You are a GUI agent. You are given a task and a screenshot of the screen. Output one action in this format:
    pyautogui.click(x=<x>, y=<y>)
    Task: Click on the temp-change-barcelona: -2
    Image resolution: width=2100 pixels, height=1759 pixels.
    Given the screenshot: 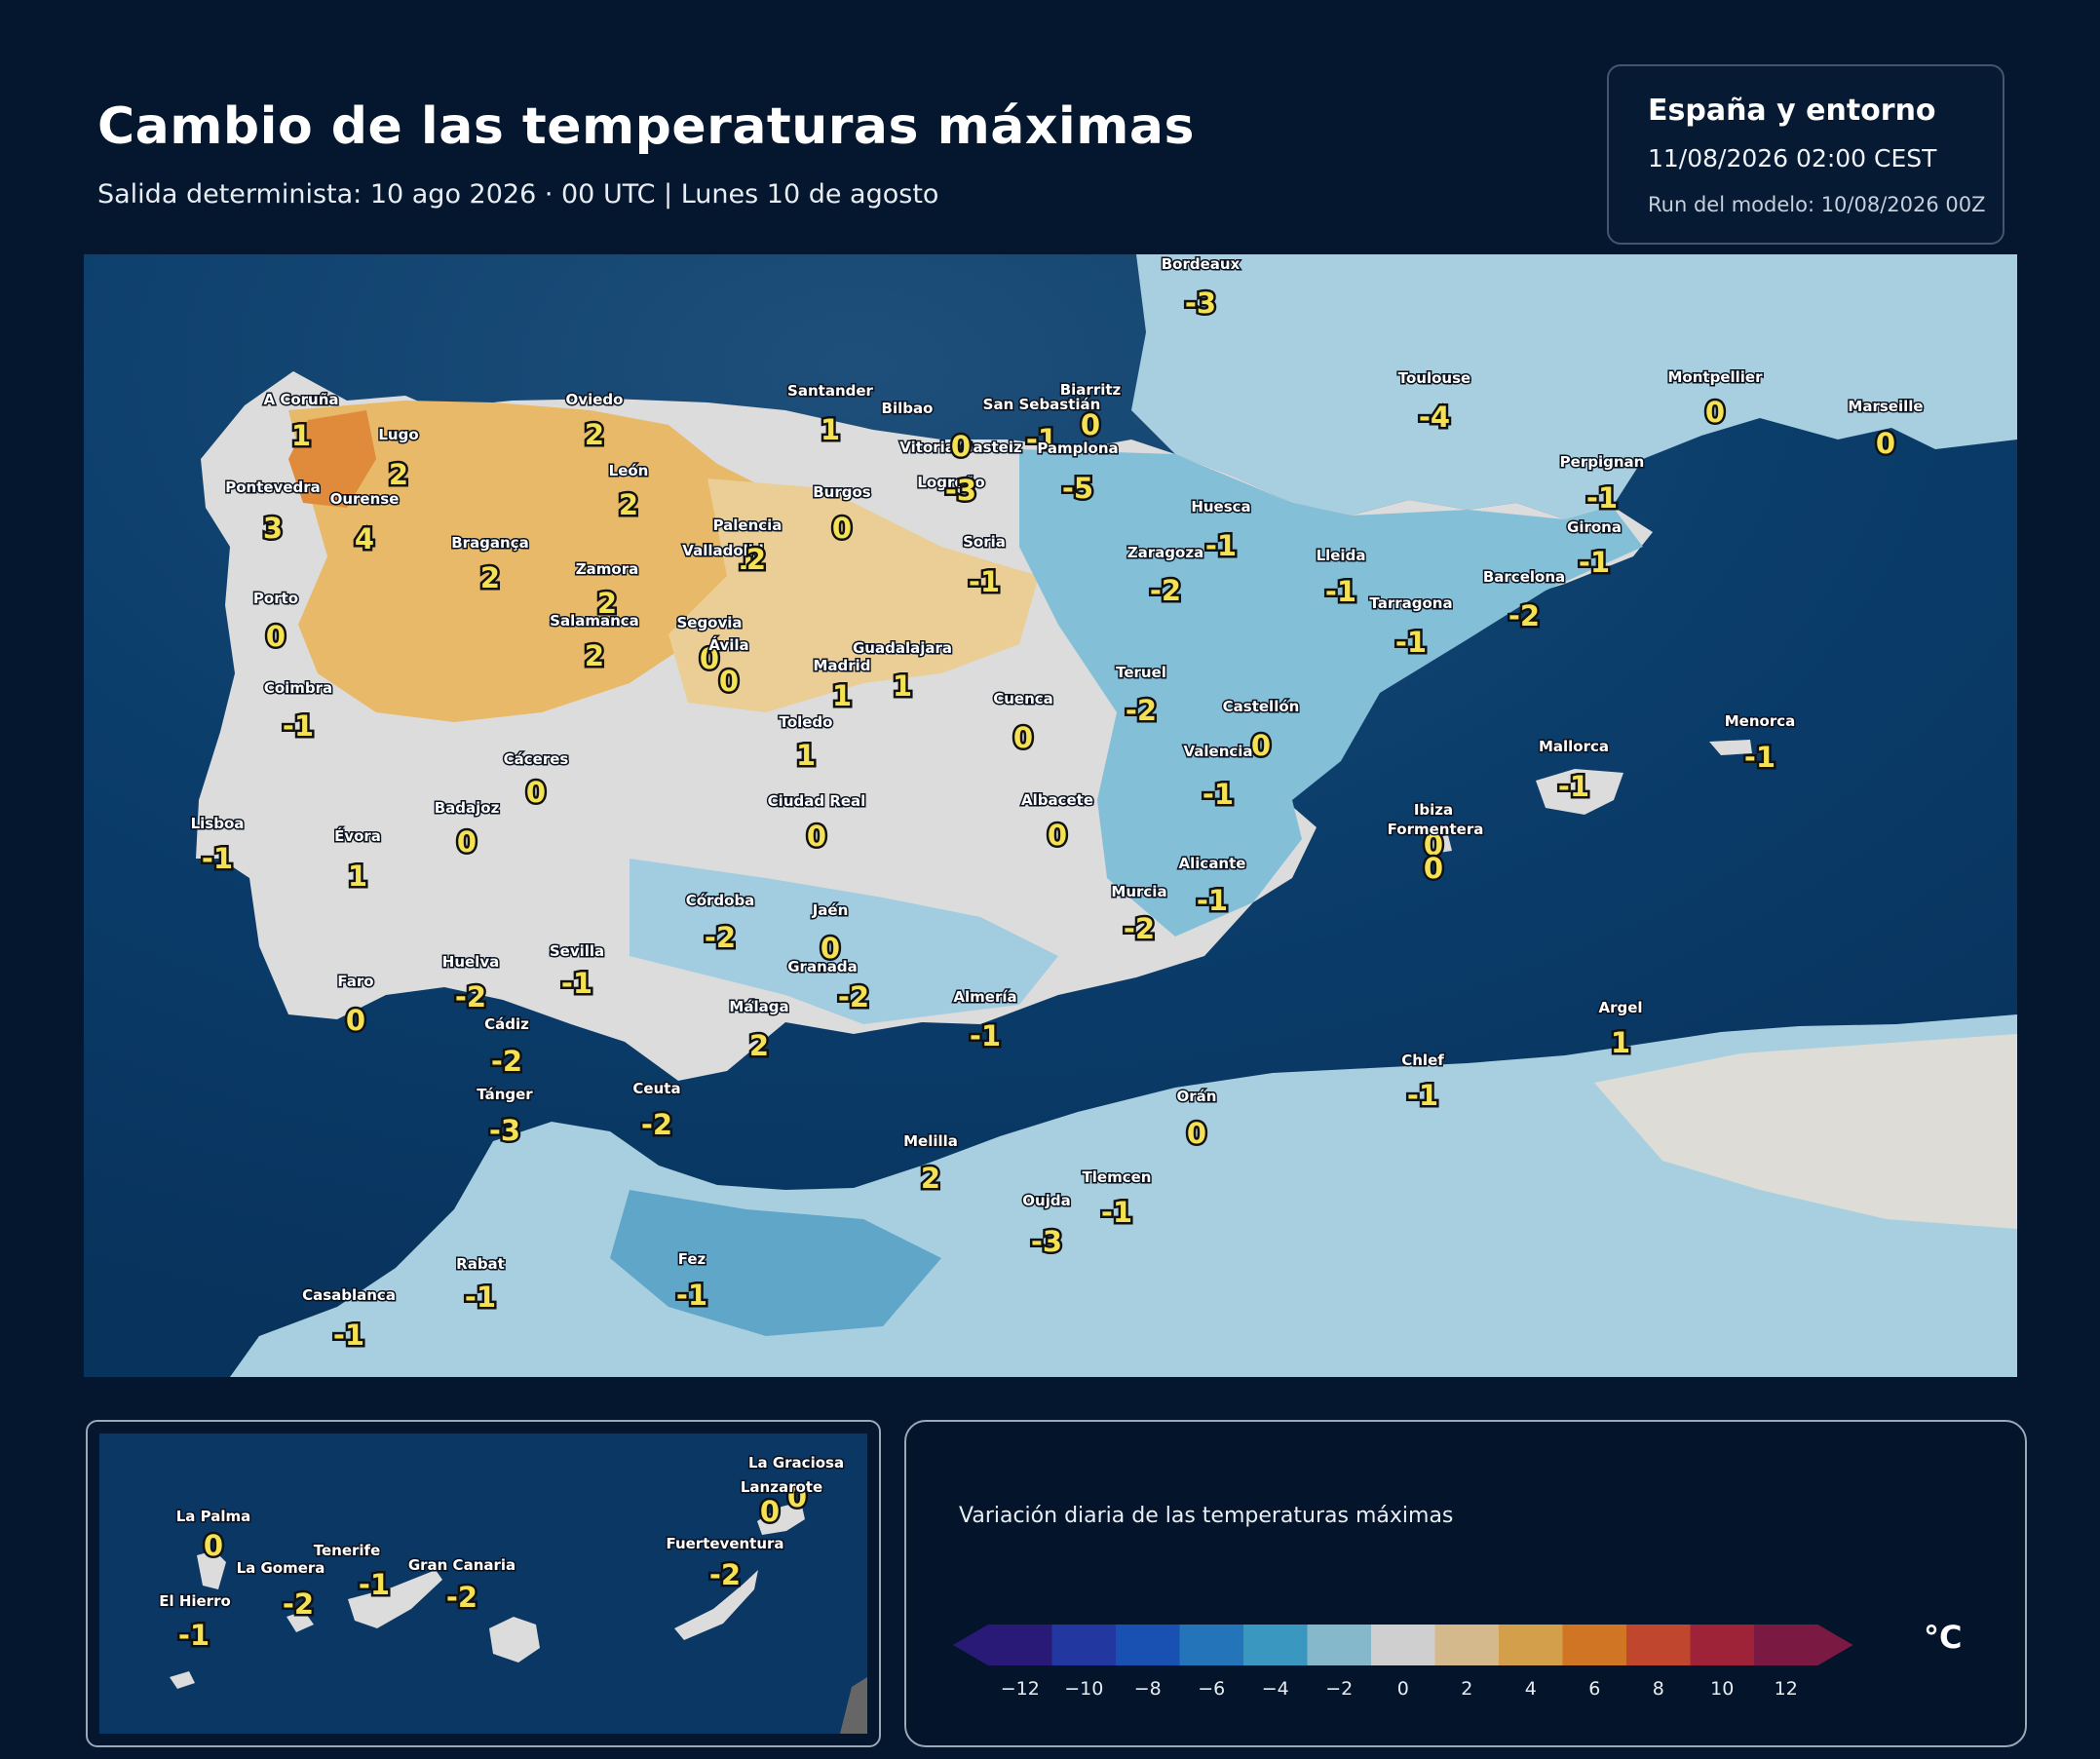 What is the action you would take?
    pyautogui.click(x=1524, y=615)
    